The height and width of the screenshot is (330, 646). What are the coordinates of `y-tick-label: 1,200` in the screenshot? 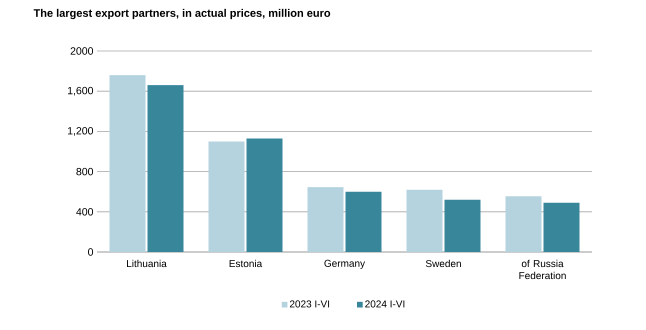 It's located at (81, 131).